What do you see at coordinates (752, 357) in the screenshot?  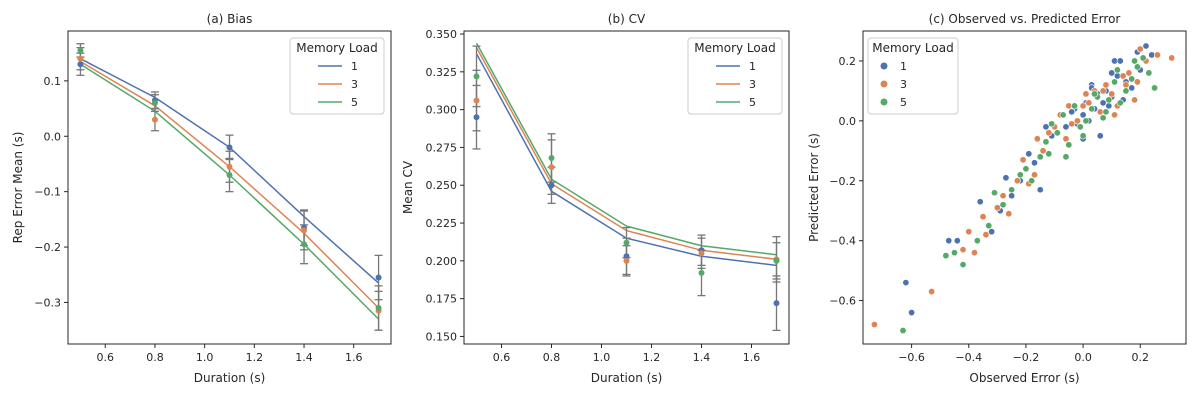 I see `x-tick-label: 1.6` at bounding box center [752, 357].